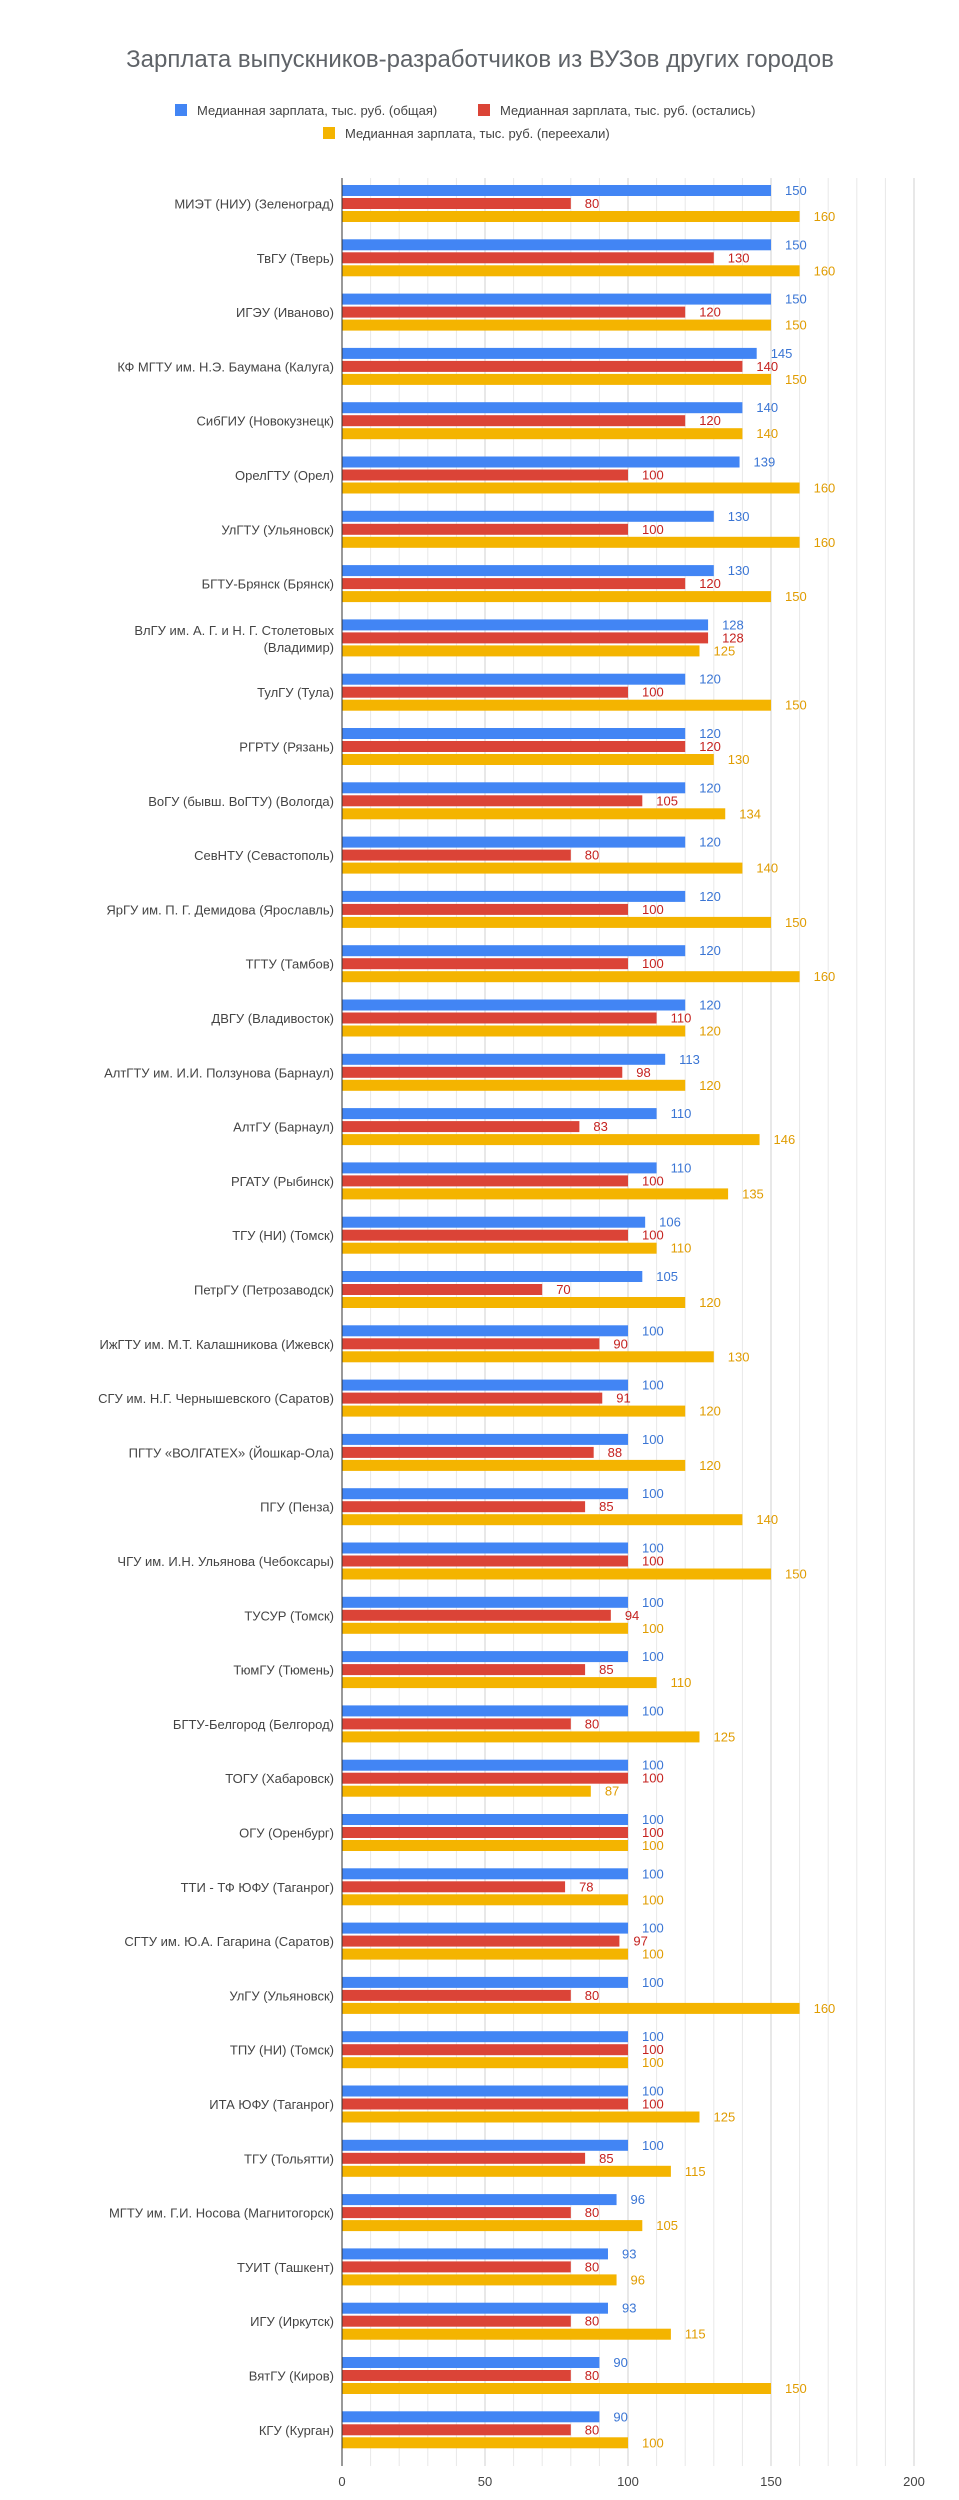  I want to click on x-tick-label-50: 50, so click(485, 2481).